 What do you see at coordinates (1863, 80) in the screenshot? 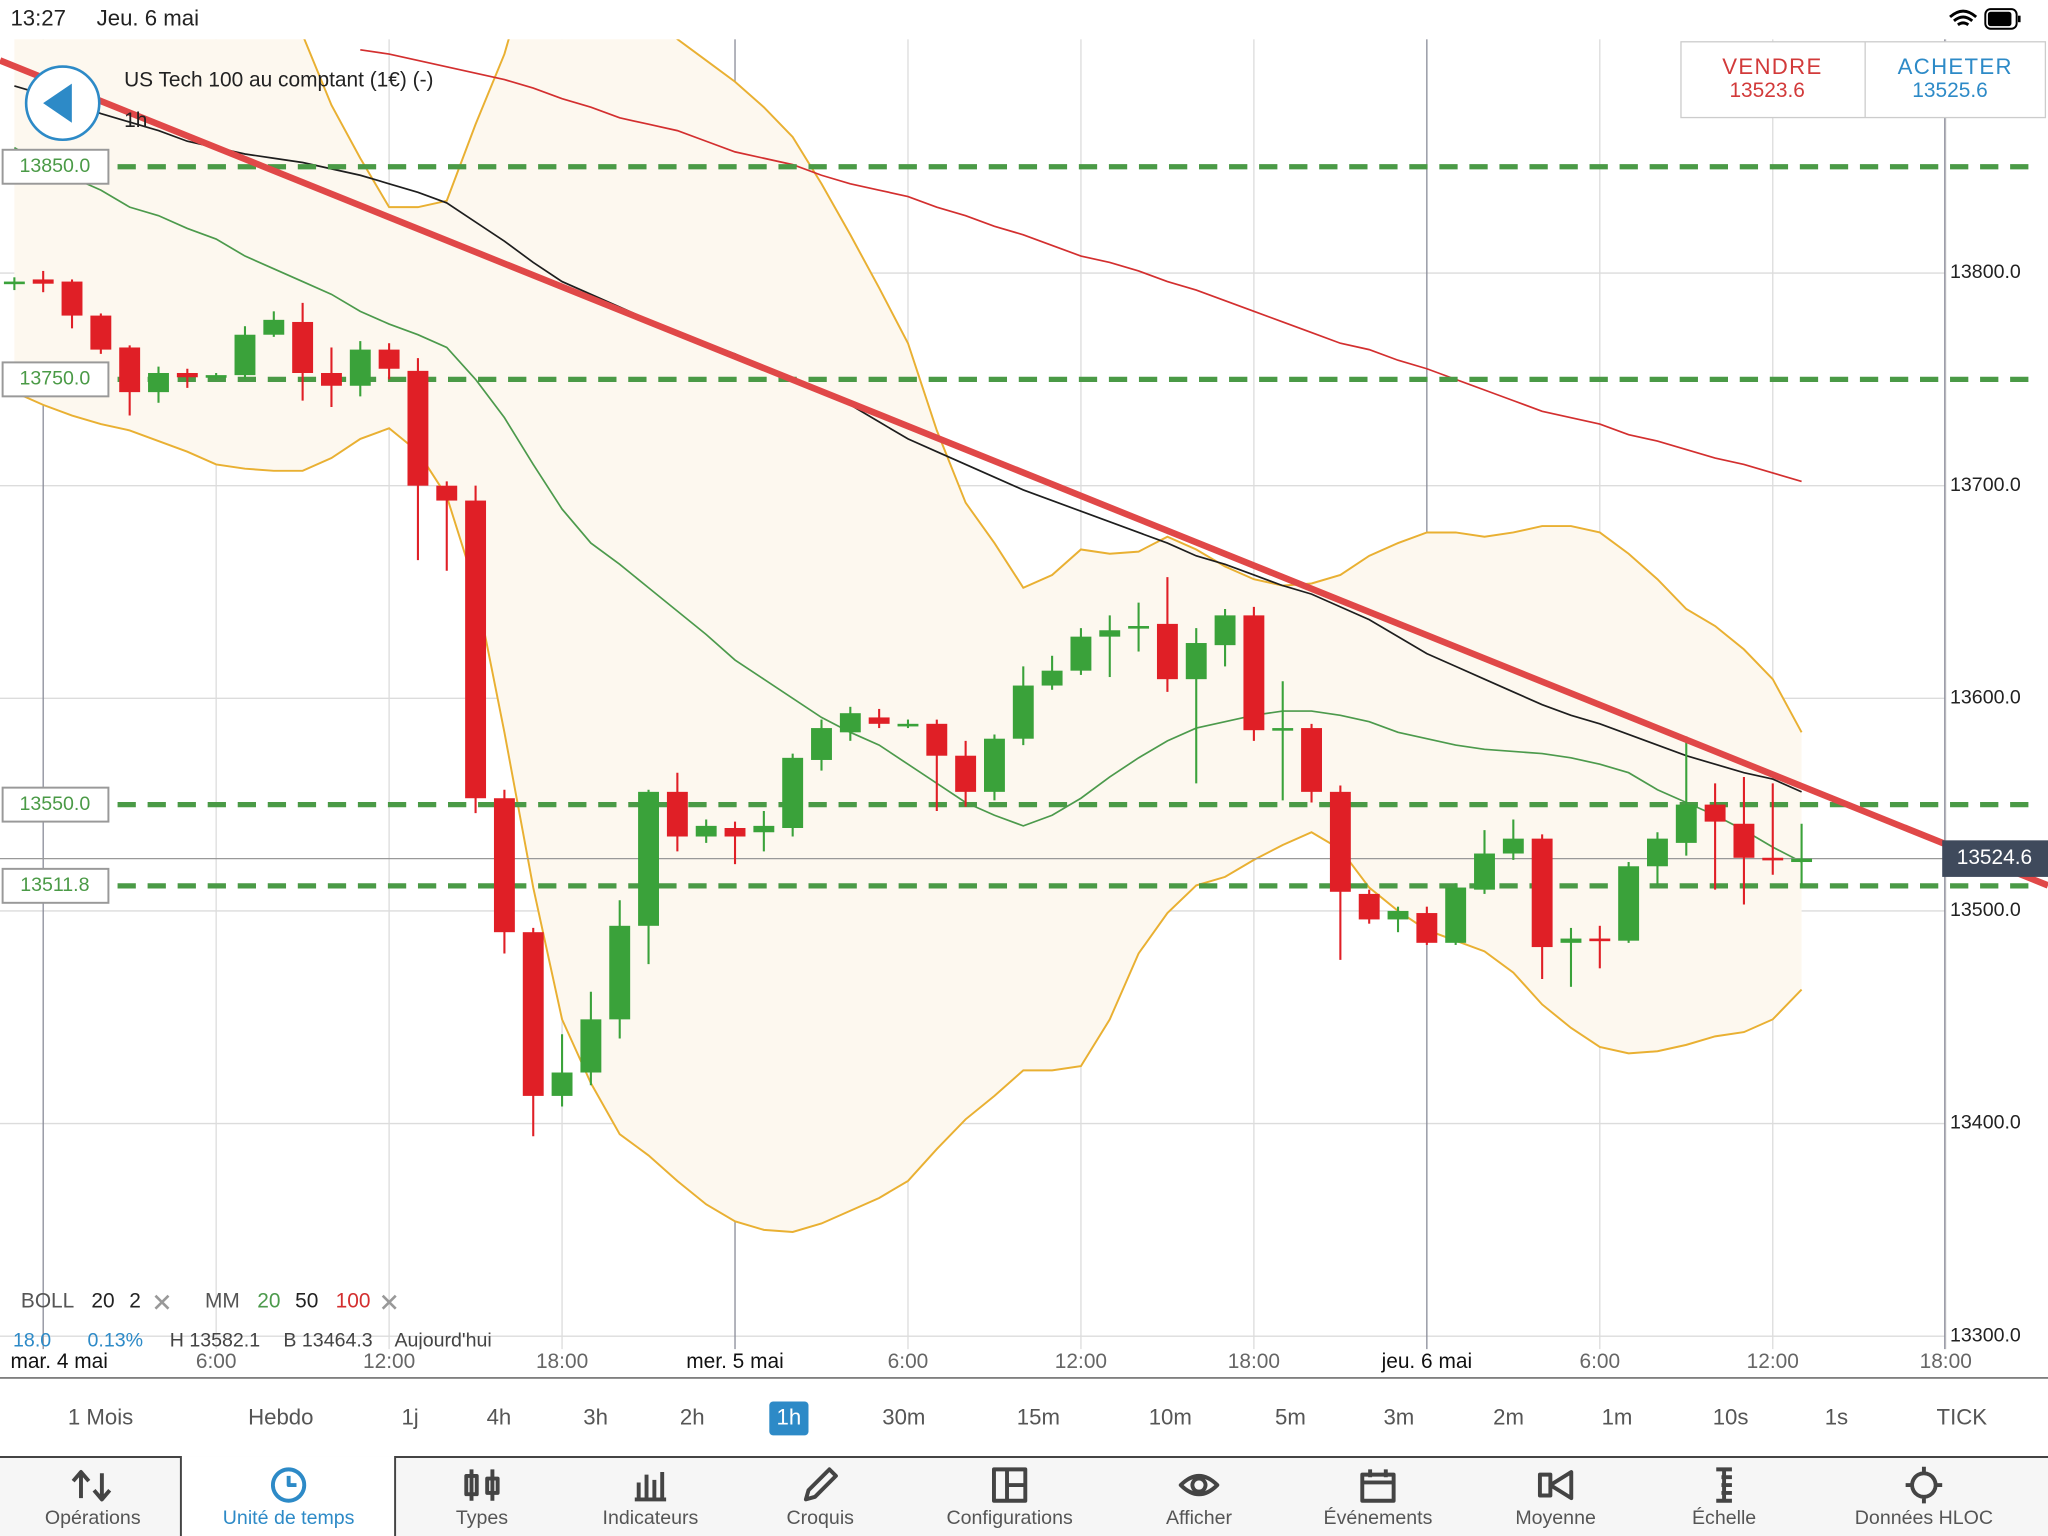
I see `quote-box: VENDRE 13523.6 ACHETER 13525.6` at bounding box center [1863, 80].